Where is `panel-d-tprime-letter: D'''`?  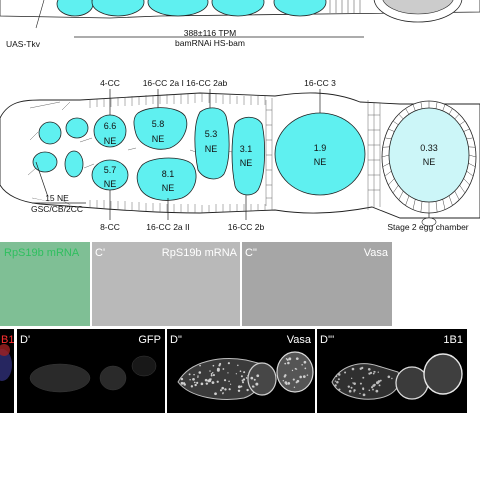 panel-d-tprime-letter: D''' is located at coordinates (327, 340).